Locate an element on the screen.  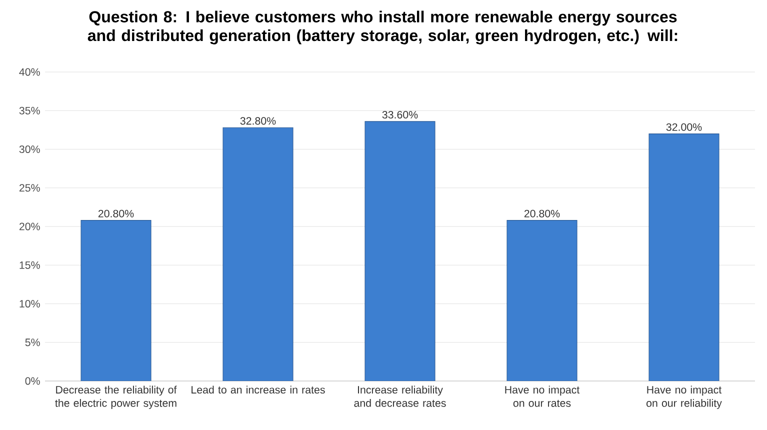
data-label: 33.60% is located at coordinates (400, 114).